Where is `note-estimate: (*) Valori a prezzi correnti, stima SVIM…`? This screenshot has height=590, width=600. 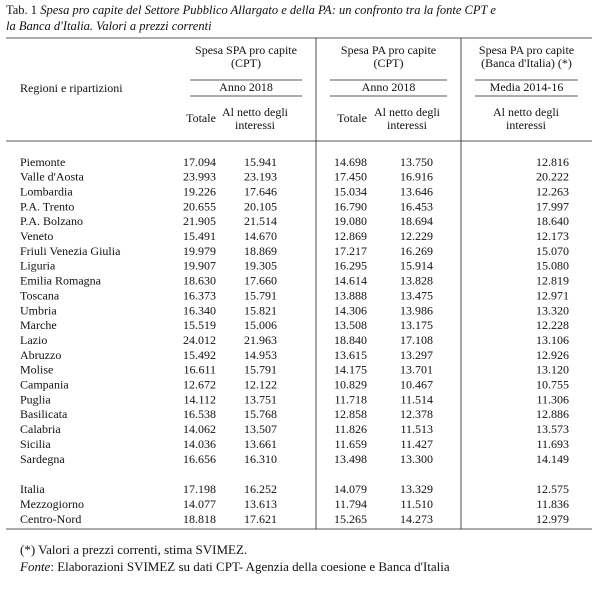
note-estimate: (*) Valori a prezzi correnti, stima SVIM… is located at coordinates (133, 549).